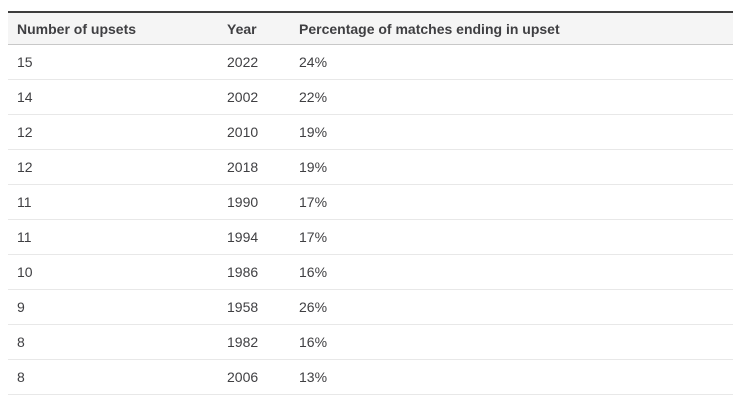  What do you see at coordinates (263, 307) in the screenshot?
I see `cell-year: 1958` at bounding box center [263, 307].